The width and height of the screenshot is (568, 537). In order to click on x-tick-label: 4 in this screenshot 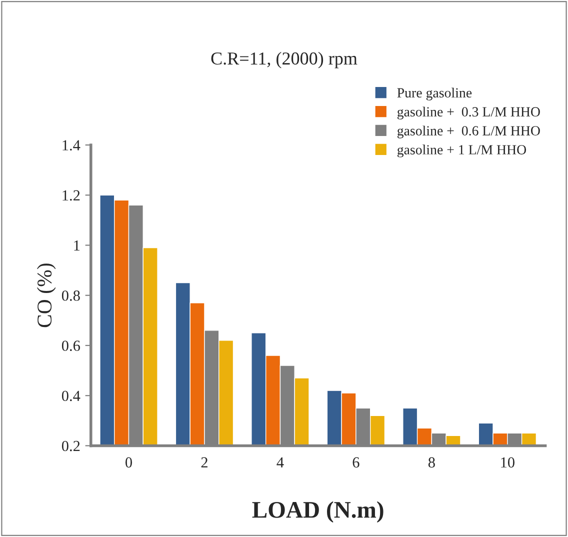, I will do `click(280, 462)`.